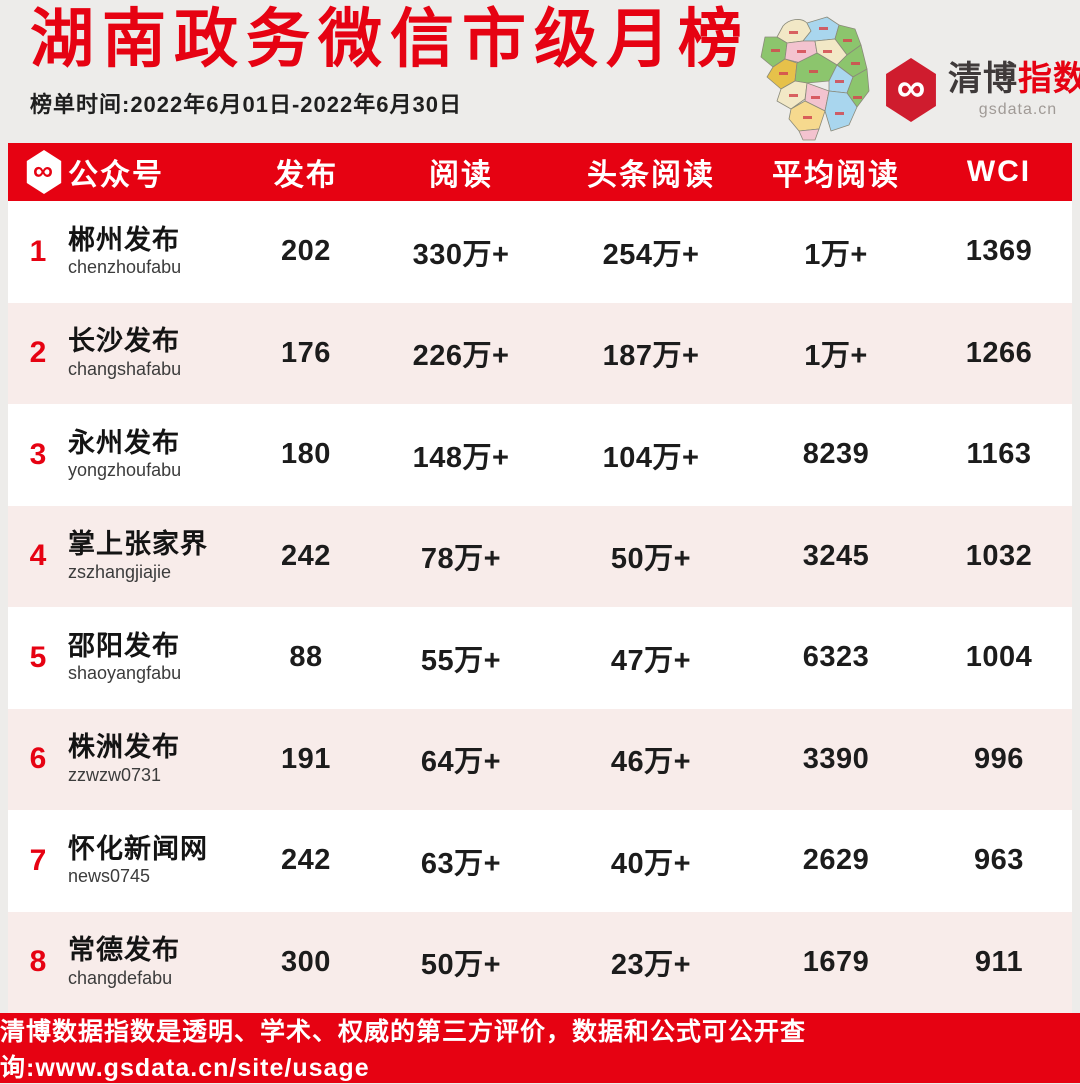 The height and width of the screenshot is (1084, 1080). I want to click on header-text-block: 湖南政务微信市级月榜 榜单时间:2022年6月01日-2022年6月30日, so click(390, 61).